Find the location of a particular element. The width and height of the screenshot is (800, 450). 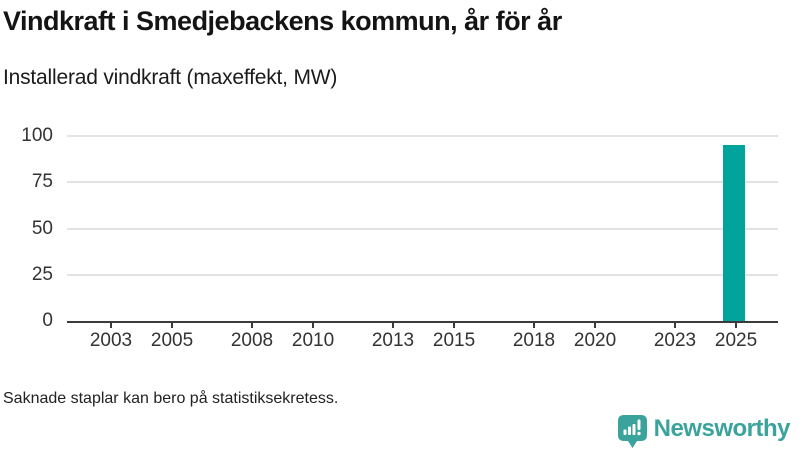

x-slot-2009 is located at coordinates (282, 336).